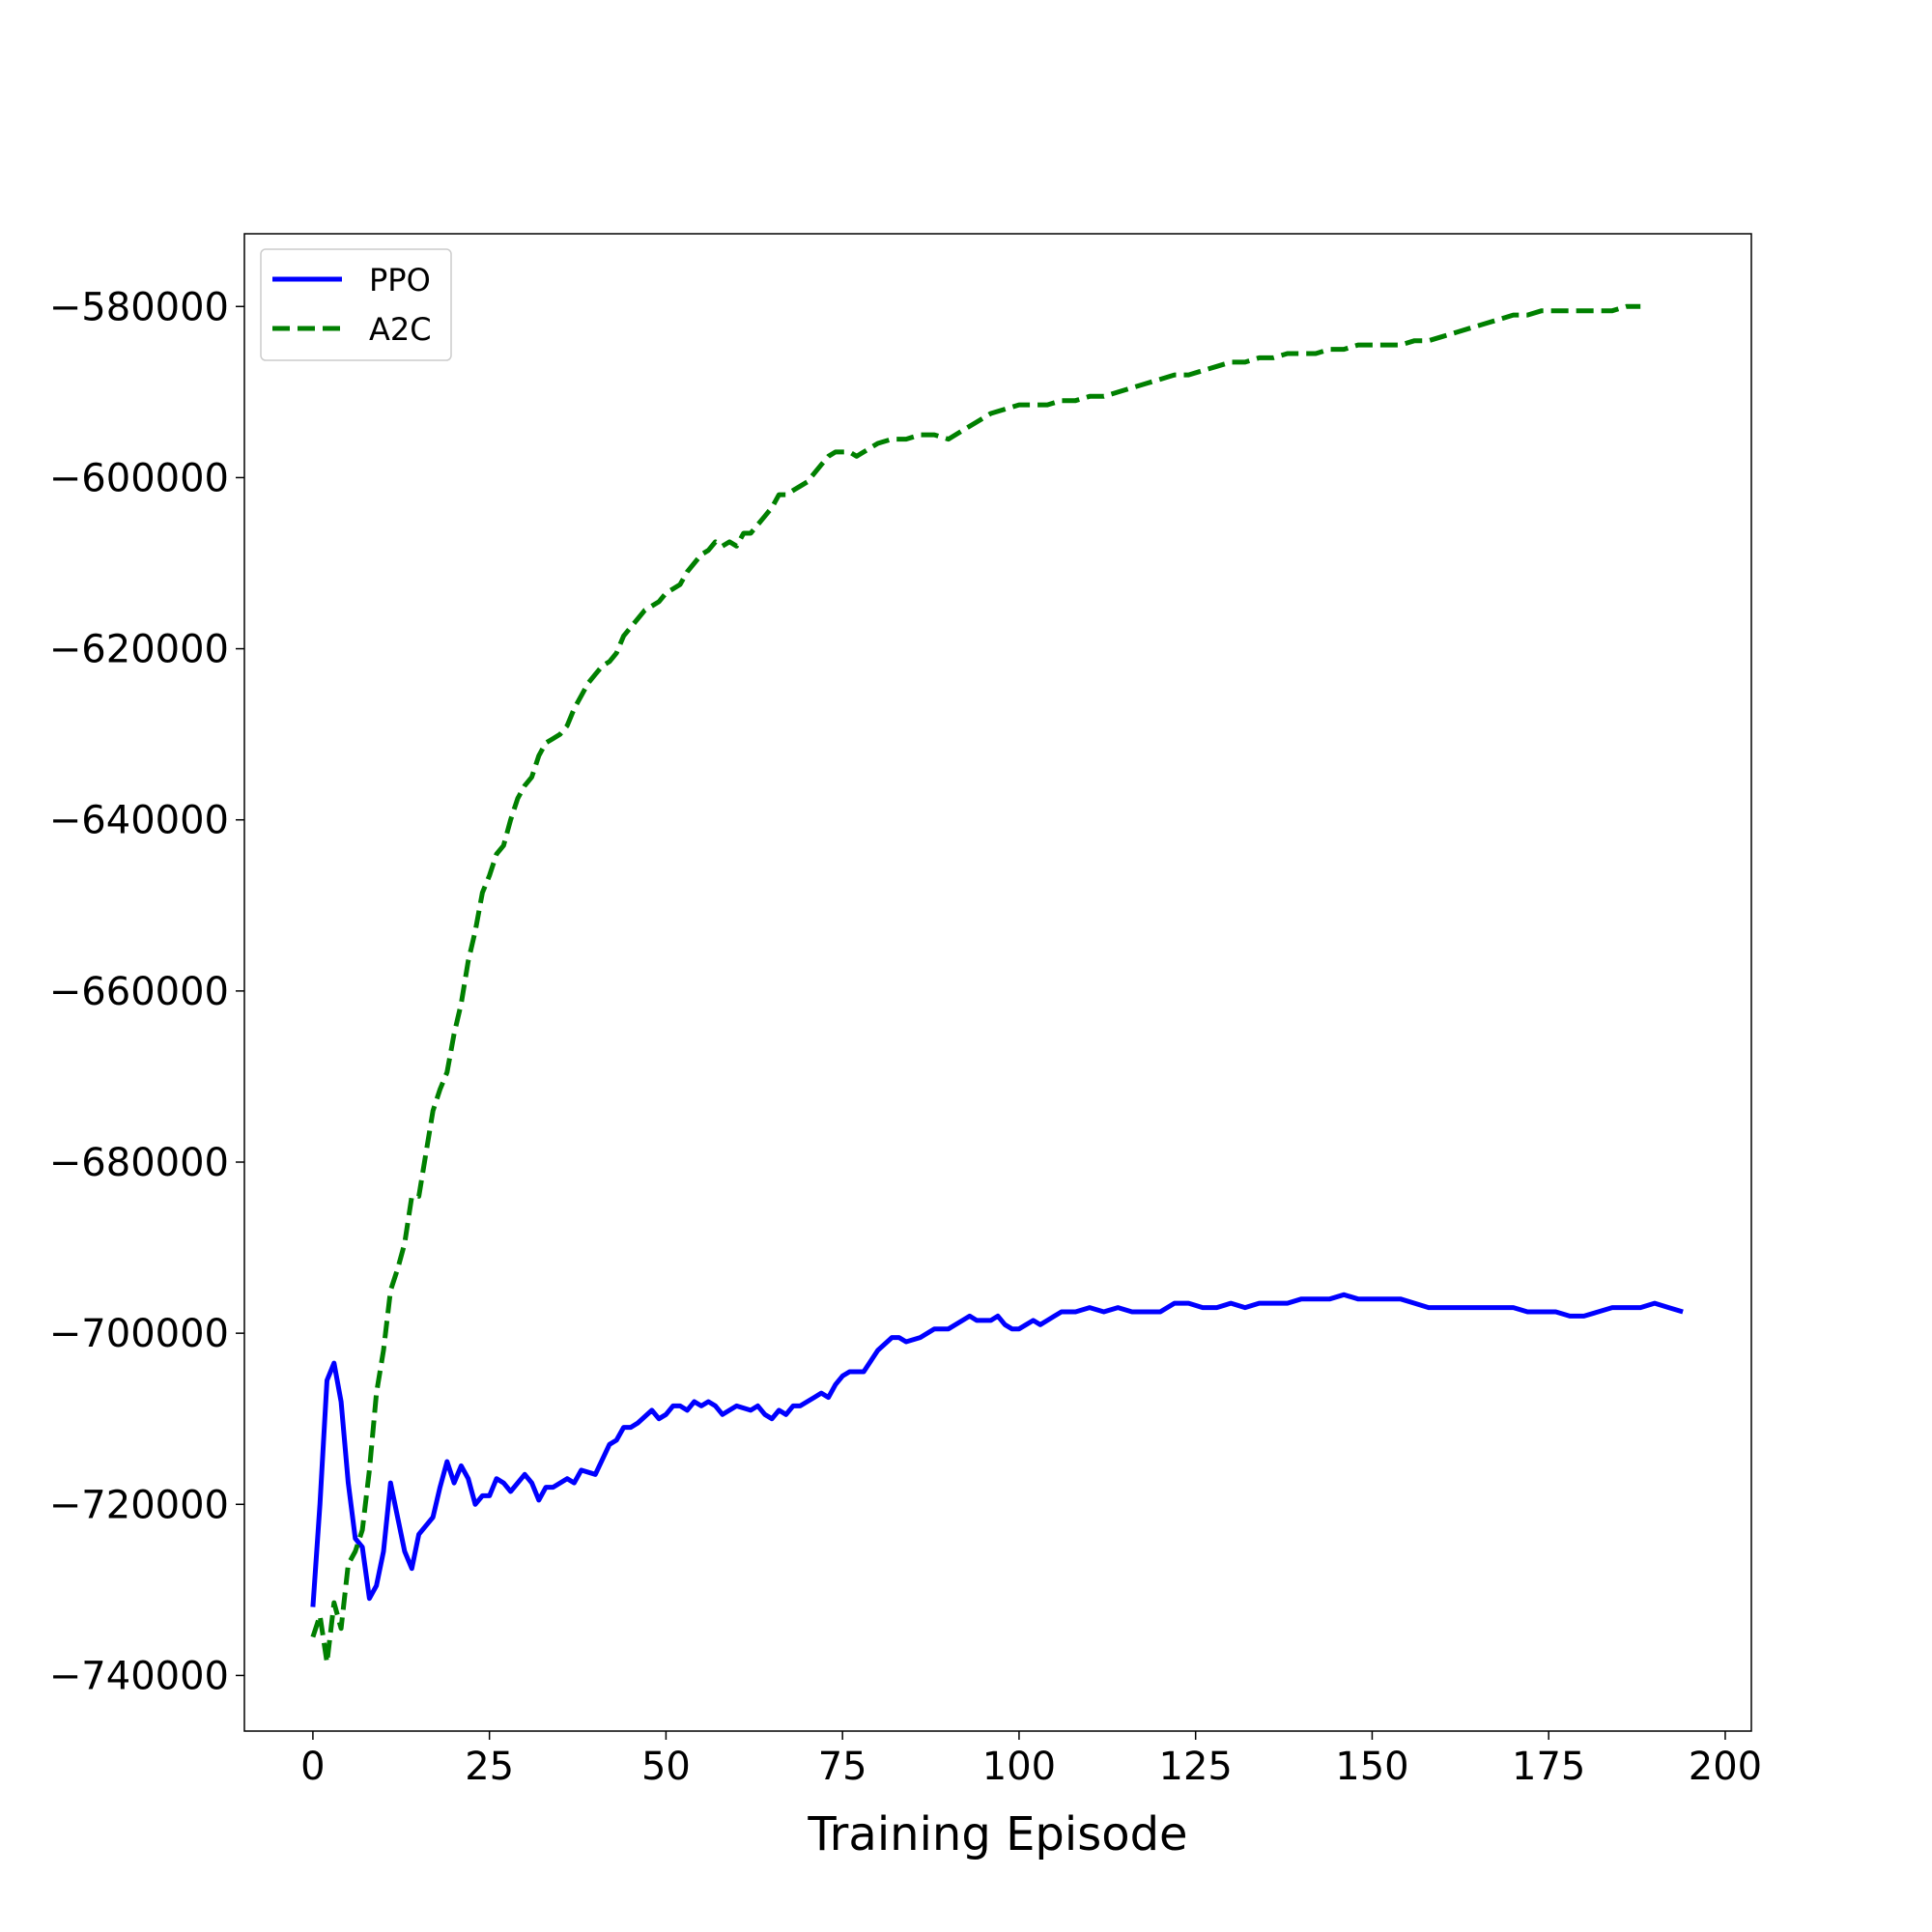 This screenshot has height=1932, width=1932. I want to click on y-tick-label: −740000, so click(139, 1676).